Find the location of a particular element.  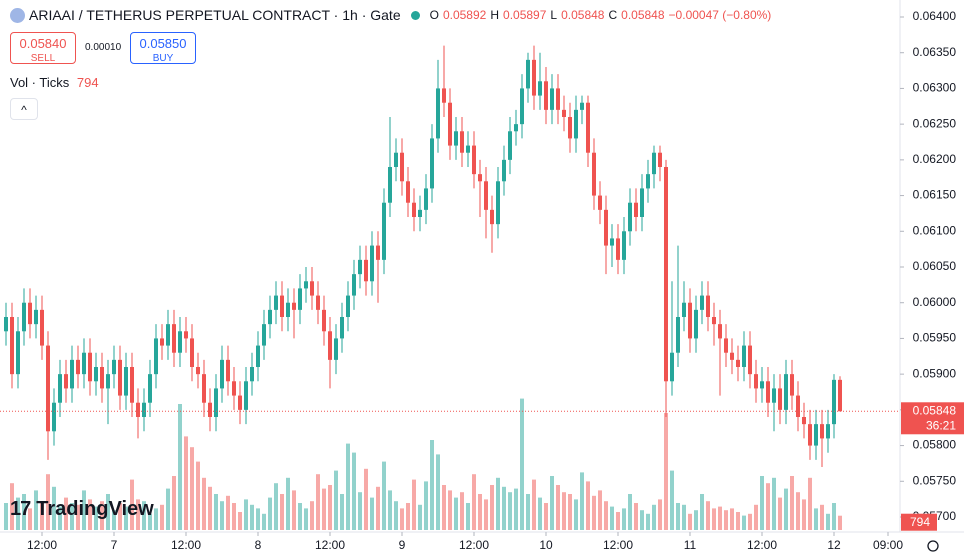

ohlc-l-label: L is located at coordinates (554, 15).